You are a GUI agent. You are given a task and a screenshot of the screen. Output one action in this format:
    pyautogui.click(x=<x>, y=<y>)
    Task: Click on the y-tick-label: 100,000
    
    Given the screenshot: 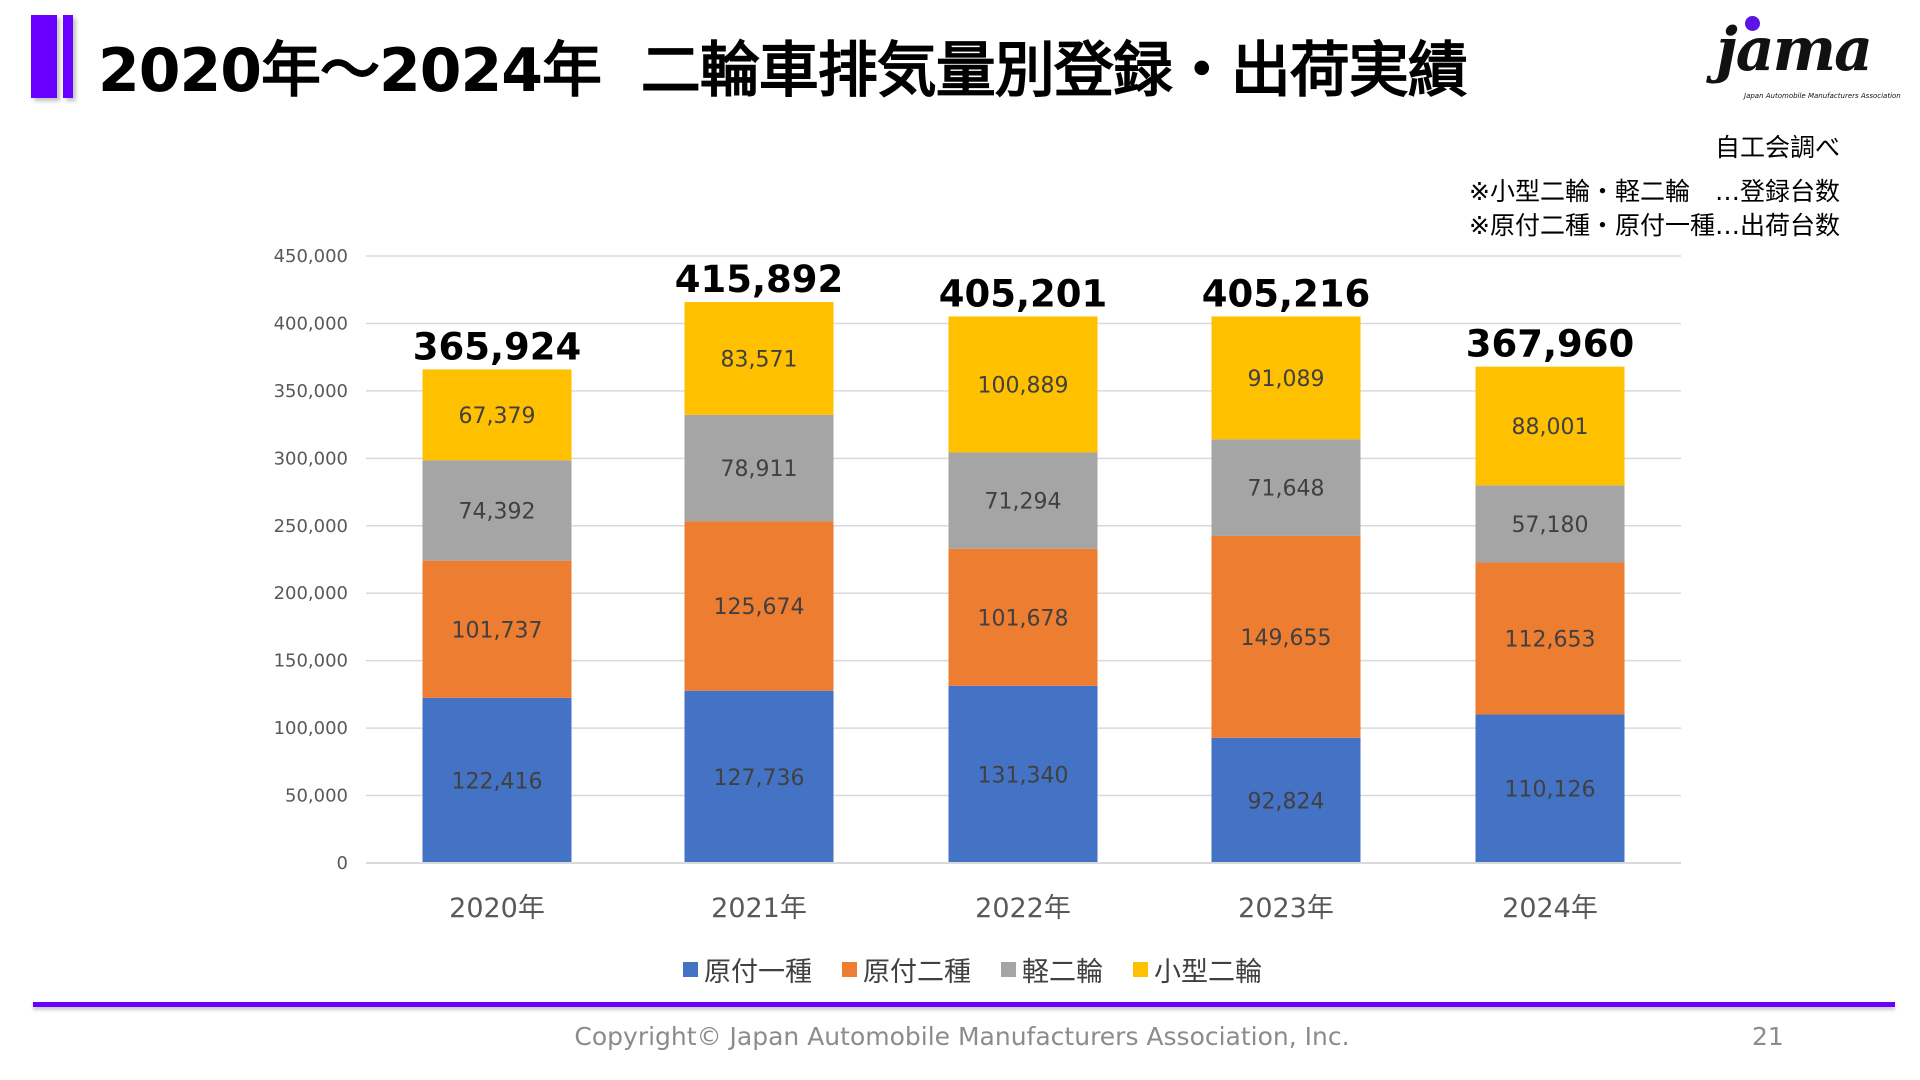 What is the action you would take?
    pyautogui.click(x=311, y=728)
    